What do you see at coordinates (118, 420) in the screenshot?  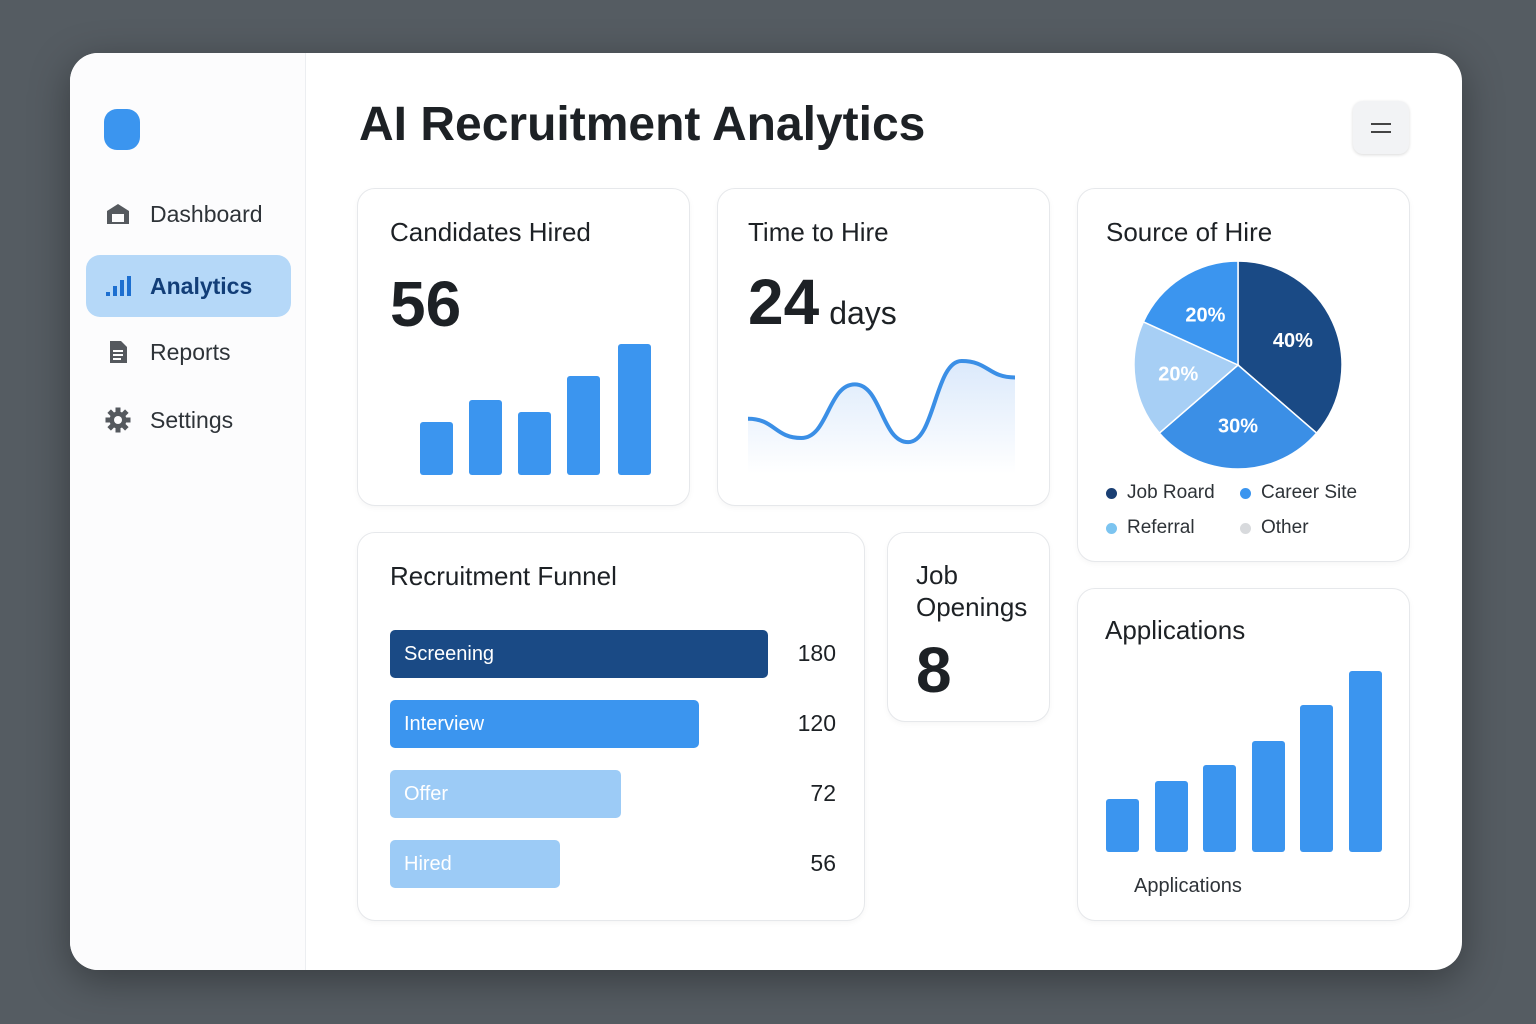 I see `gear-icon` at bounding box center [118, 420].